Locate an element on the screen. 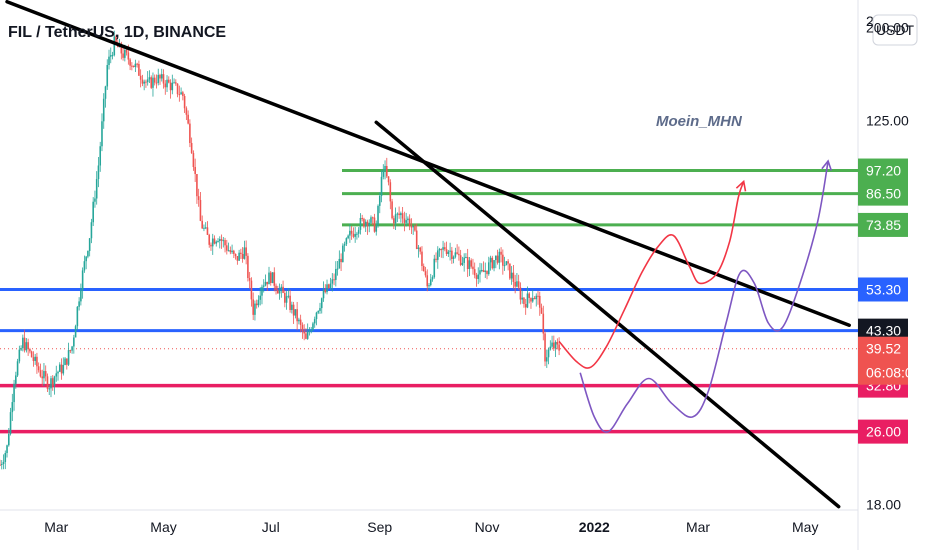 Image resolution: width=932 pixels, height=555 pixels. level-badge-26-00-bg is located at coordinates (883, 431).